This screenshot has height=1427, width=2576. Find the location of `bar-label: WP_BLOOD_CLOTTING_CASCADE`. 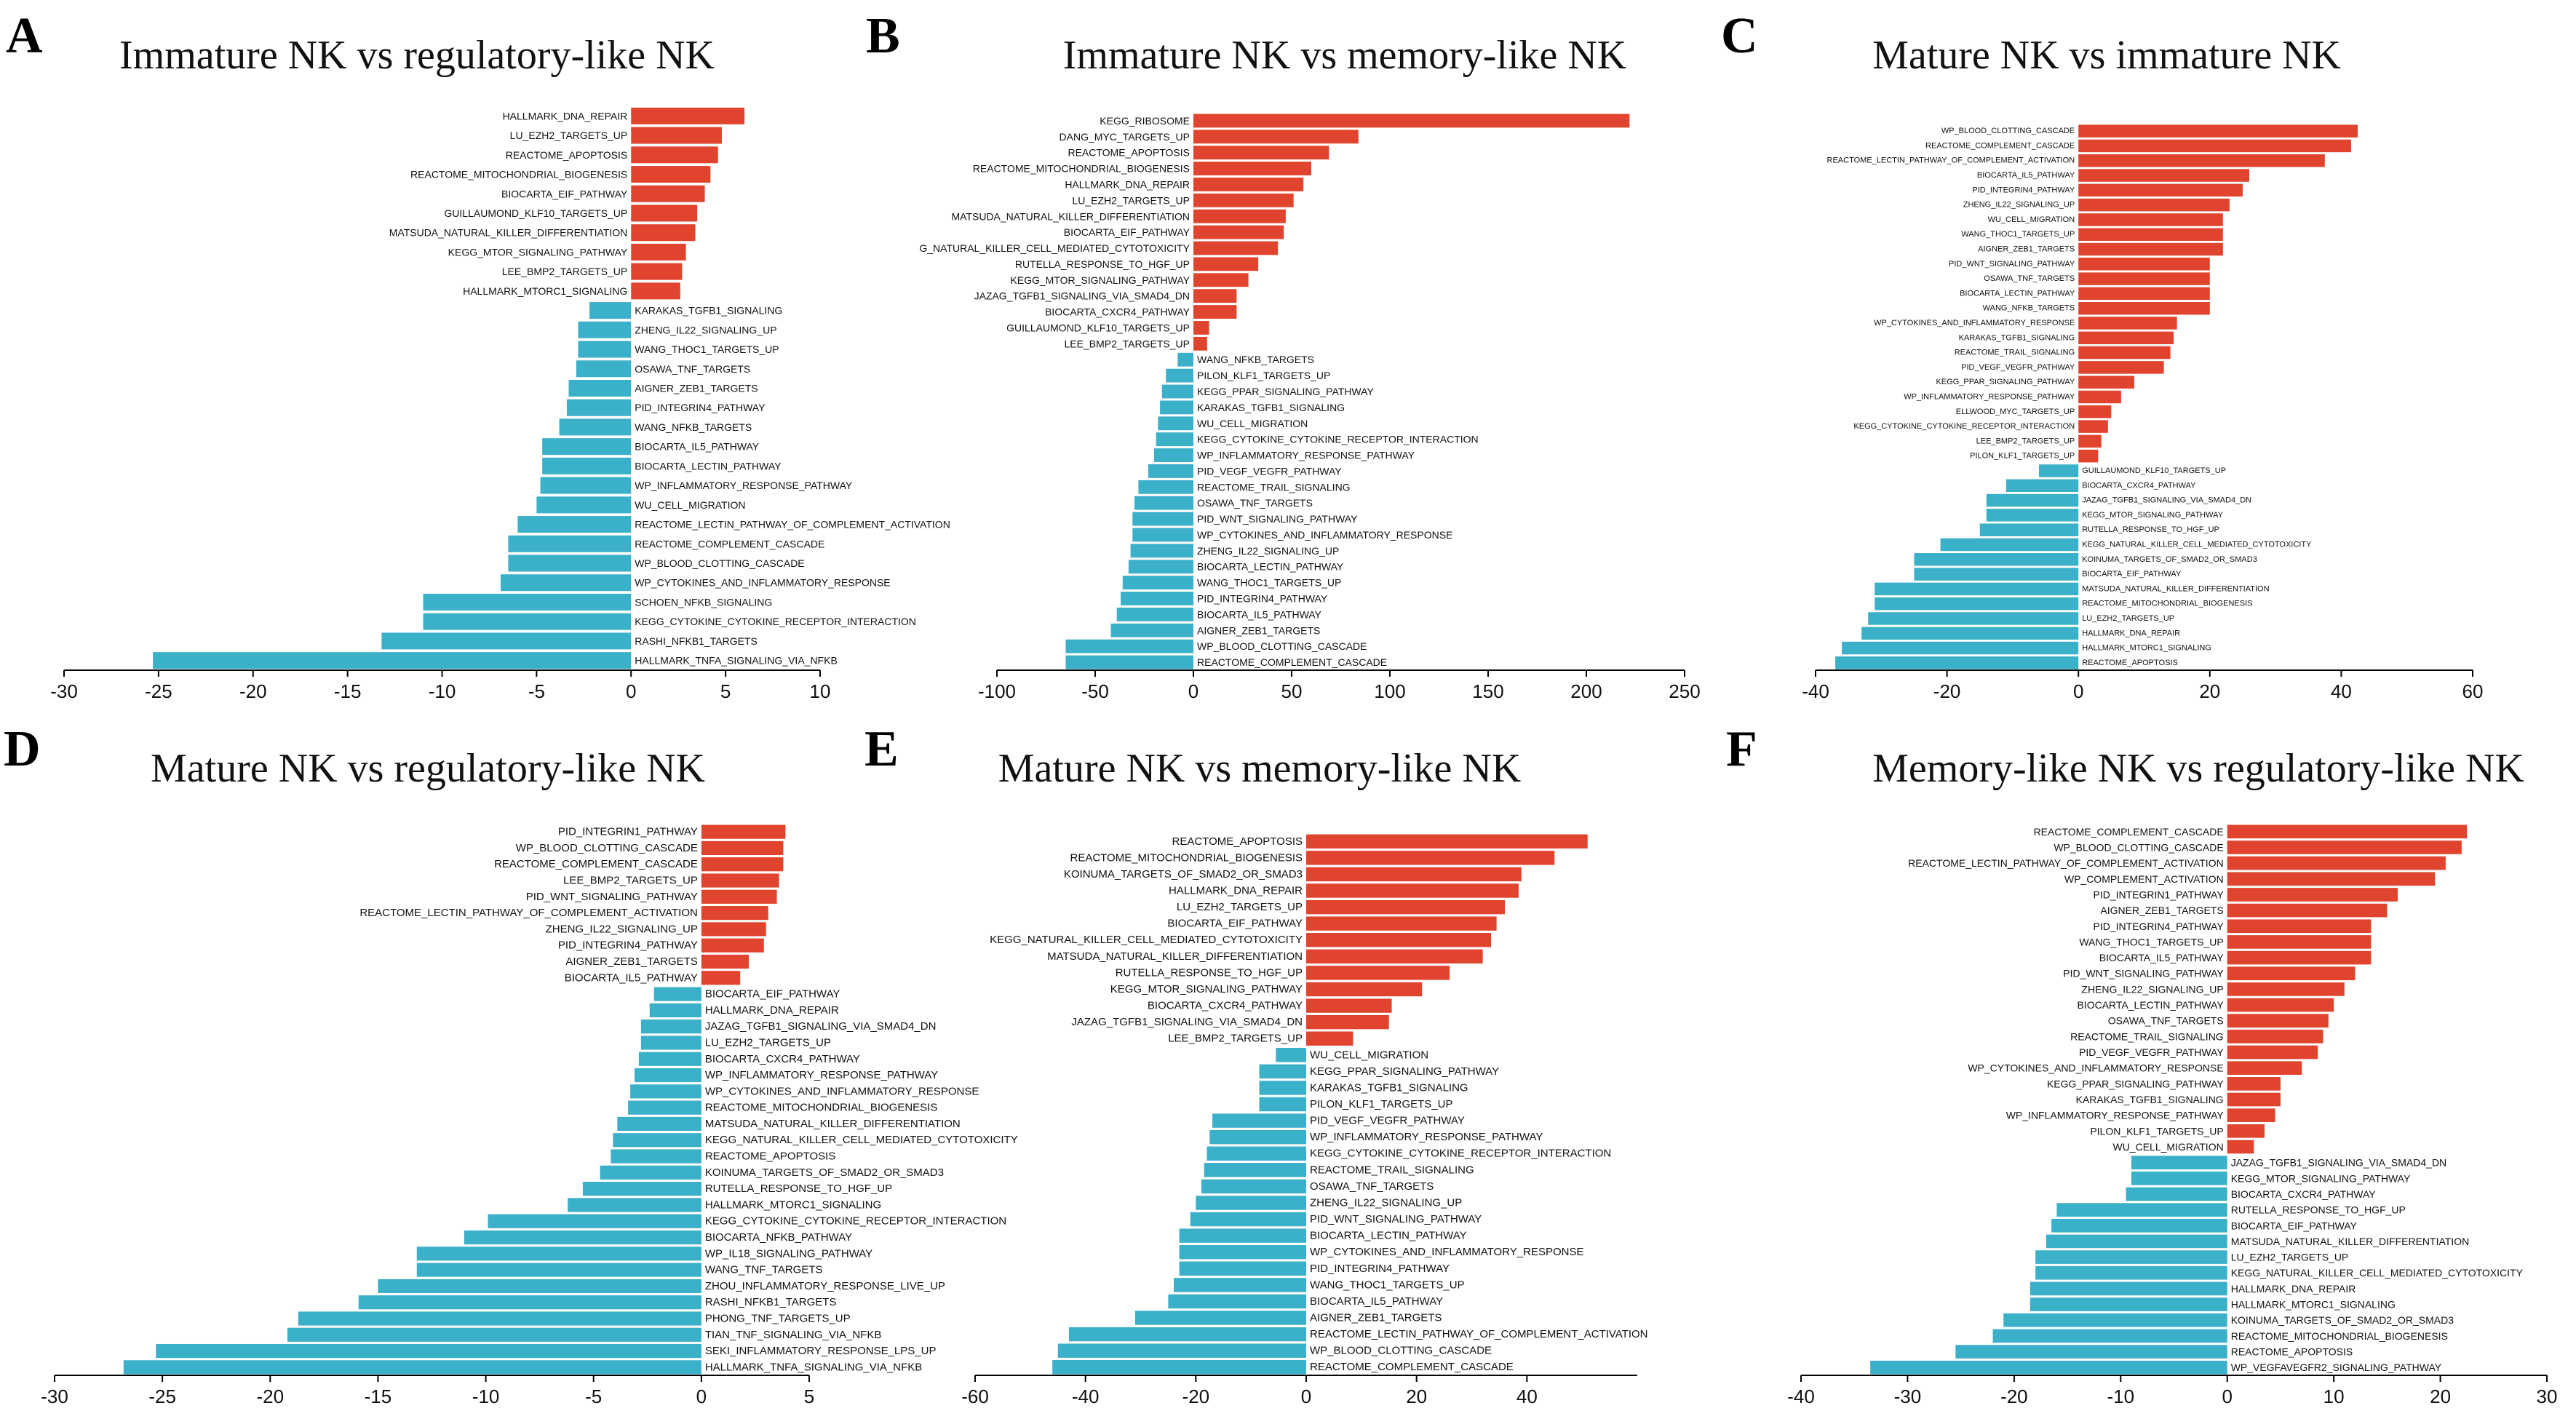

bar-label: WP_BLOOD_CLOTTING_CASCADE is located at coordinates (2008, 131).